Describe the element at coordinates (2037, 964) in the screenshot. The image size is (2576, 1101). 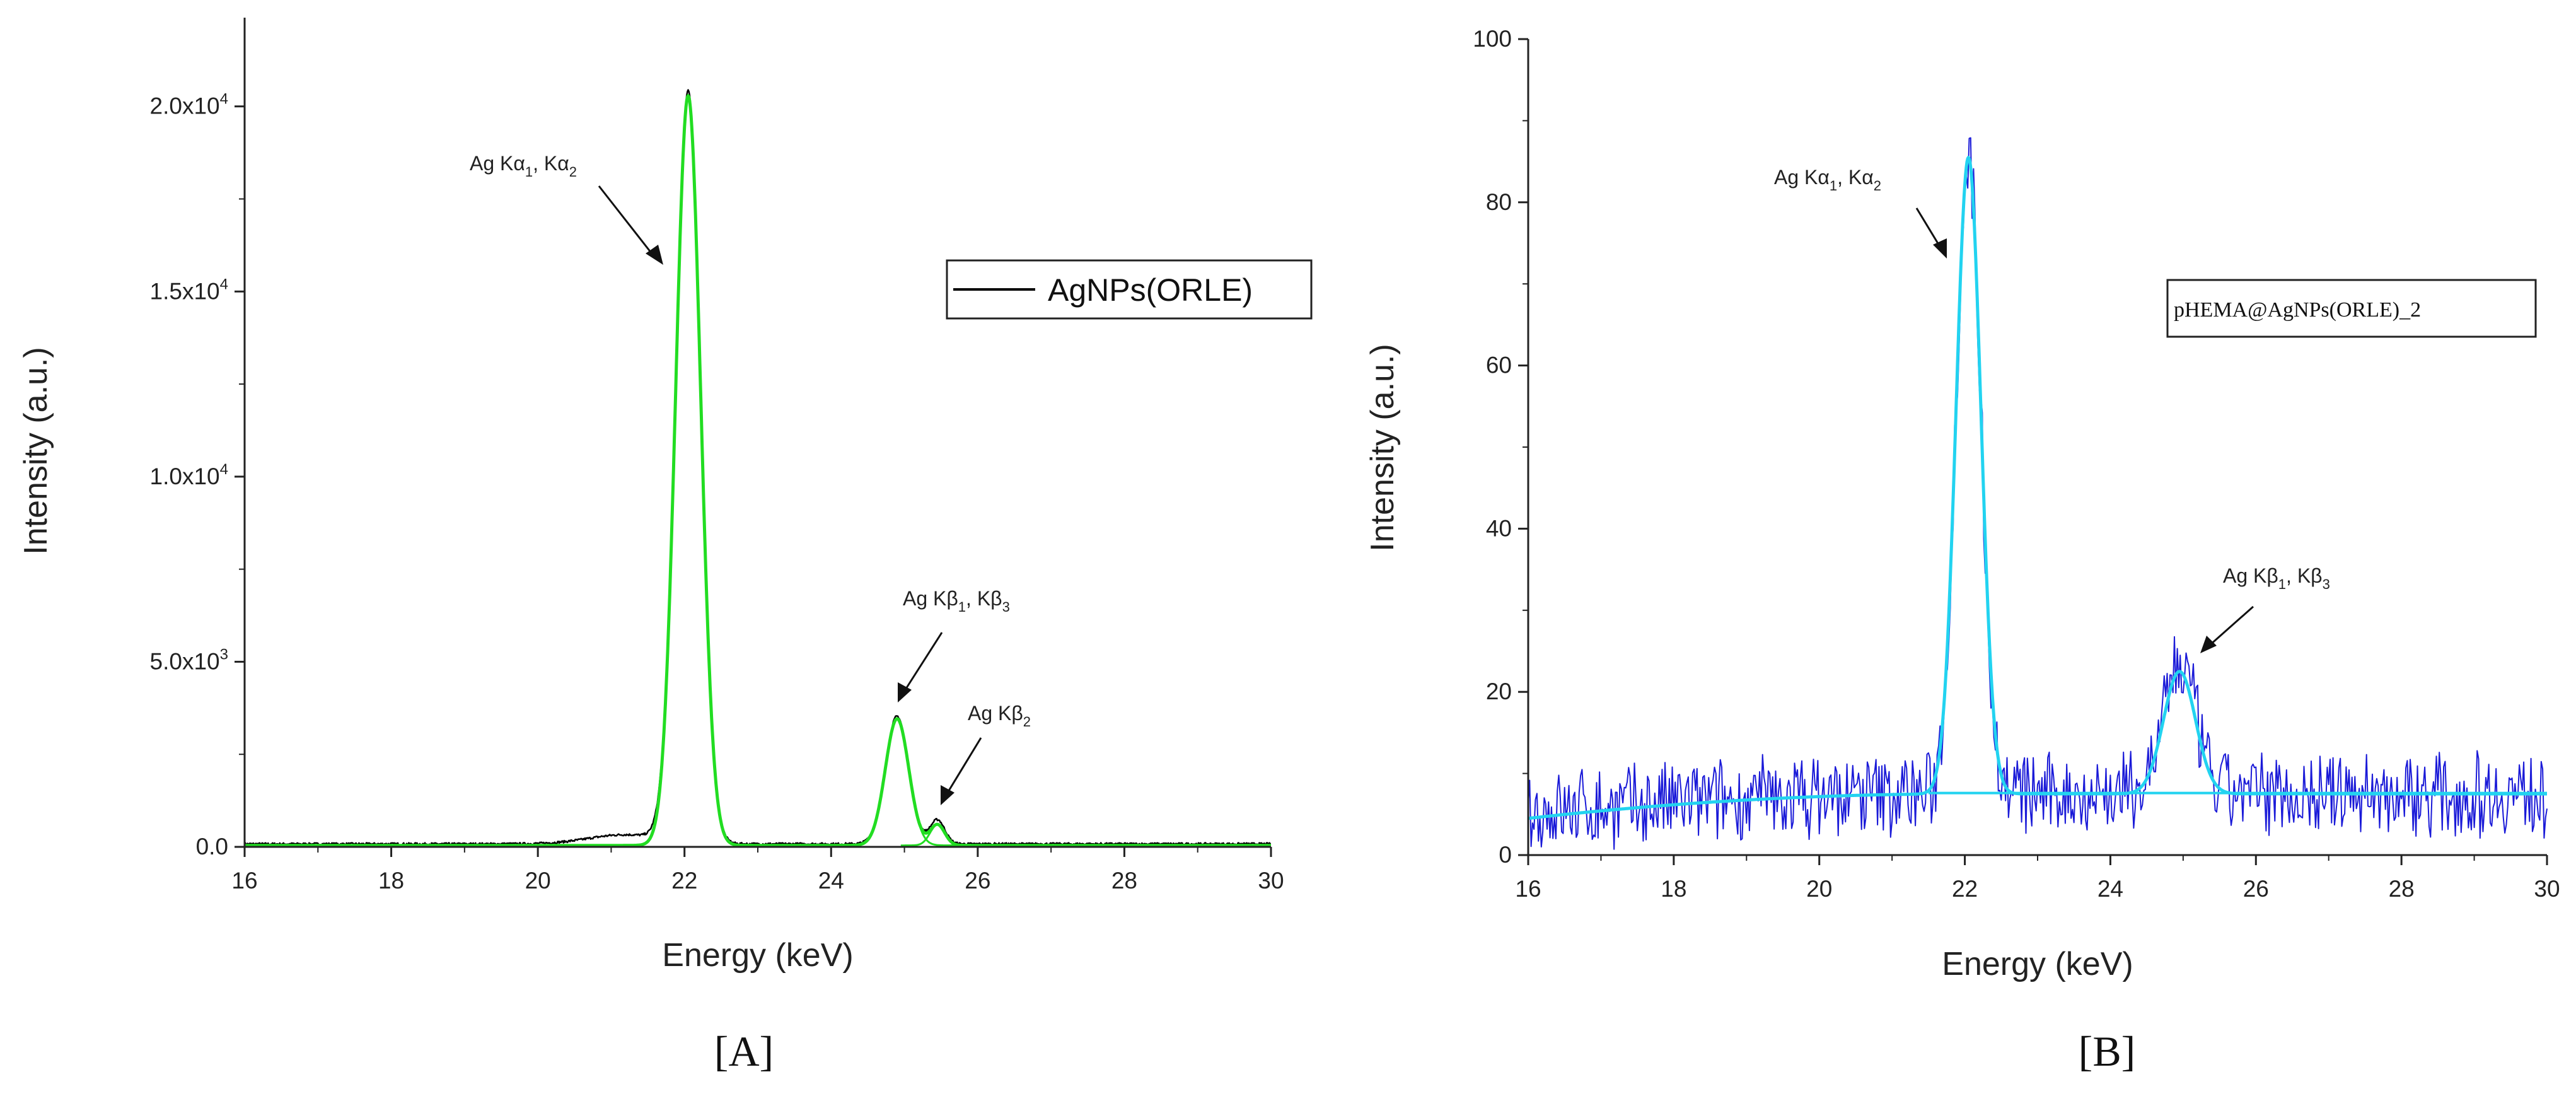
I see `panel-b-x-axis-title: Energy (keV)` at that location.